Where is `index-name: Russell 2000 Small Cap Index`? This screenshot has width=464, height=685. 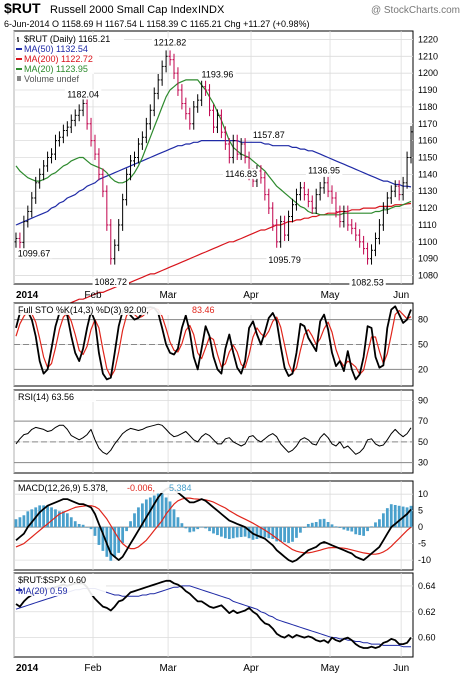 index-name: Russell 2000 Small Cap Index is located at coordinates (124, 10).